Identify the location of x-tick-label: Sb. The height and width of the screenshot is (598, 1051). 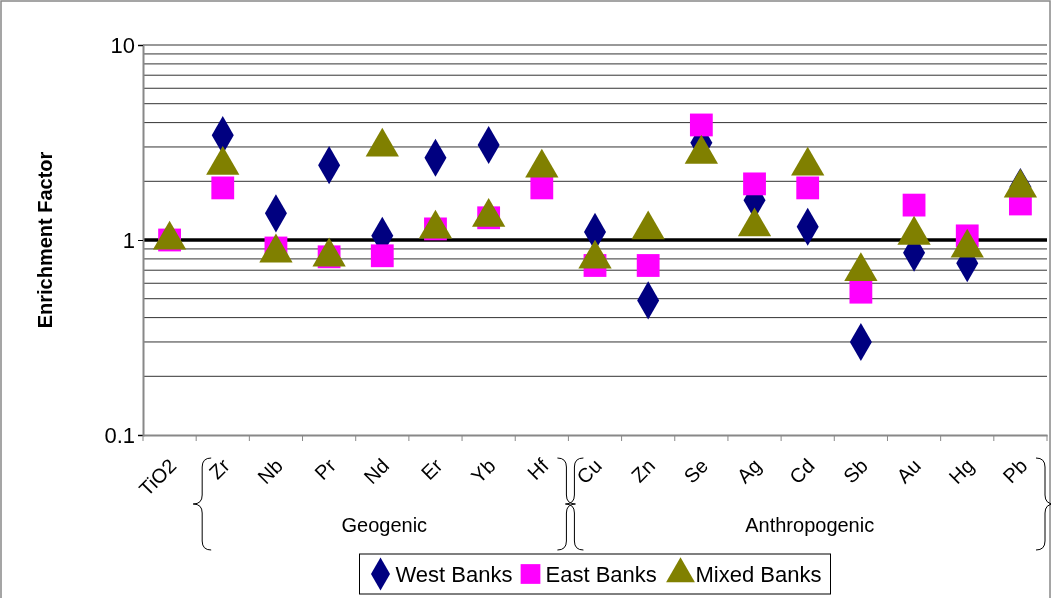
(855, 471).